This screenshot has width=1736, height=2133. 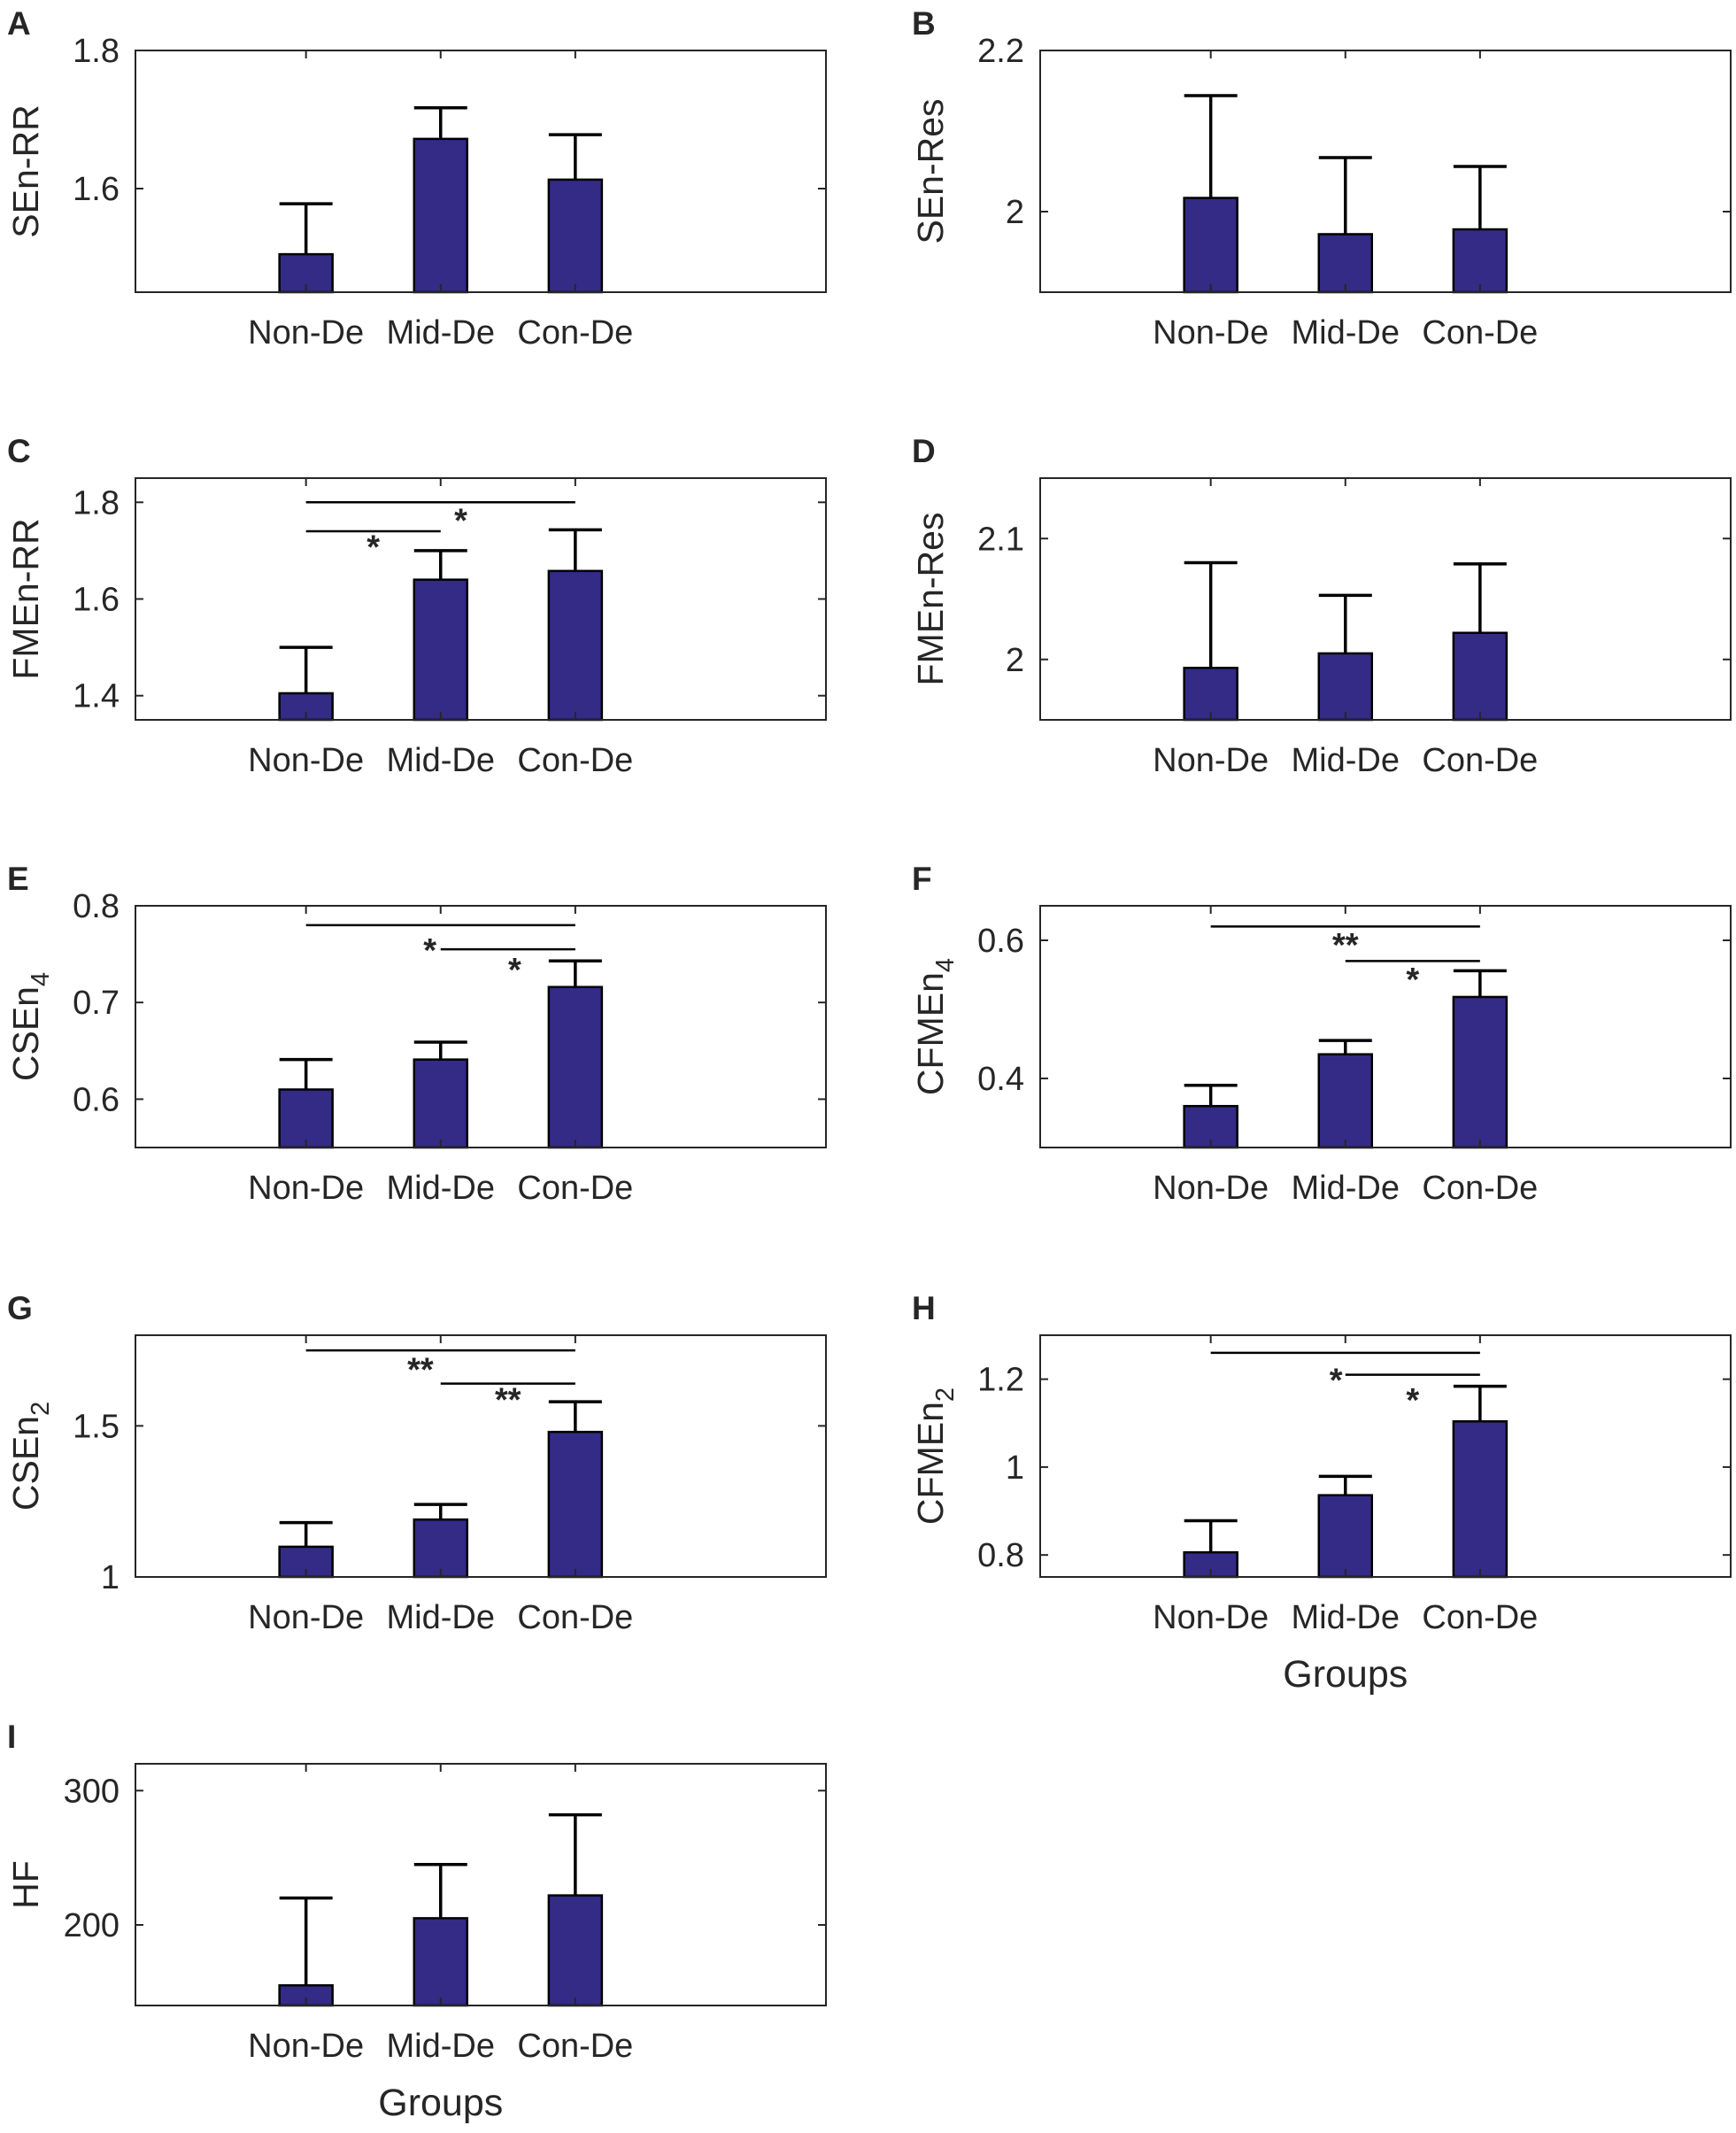 I want to click on panel-label: D, so click(x=924, y=451).